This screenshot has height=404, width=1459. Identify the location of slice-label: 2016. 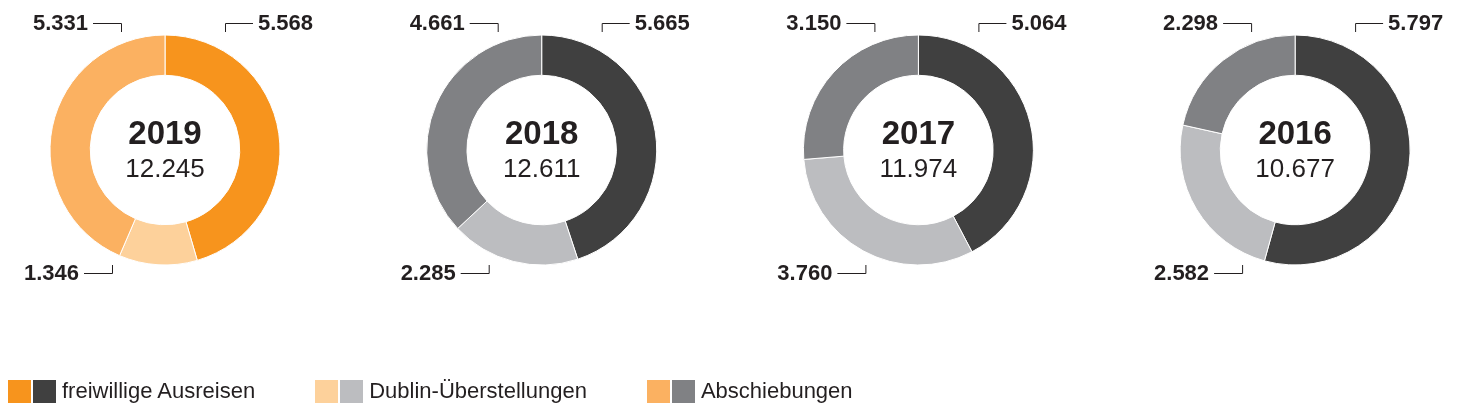
(1295, 133).